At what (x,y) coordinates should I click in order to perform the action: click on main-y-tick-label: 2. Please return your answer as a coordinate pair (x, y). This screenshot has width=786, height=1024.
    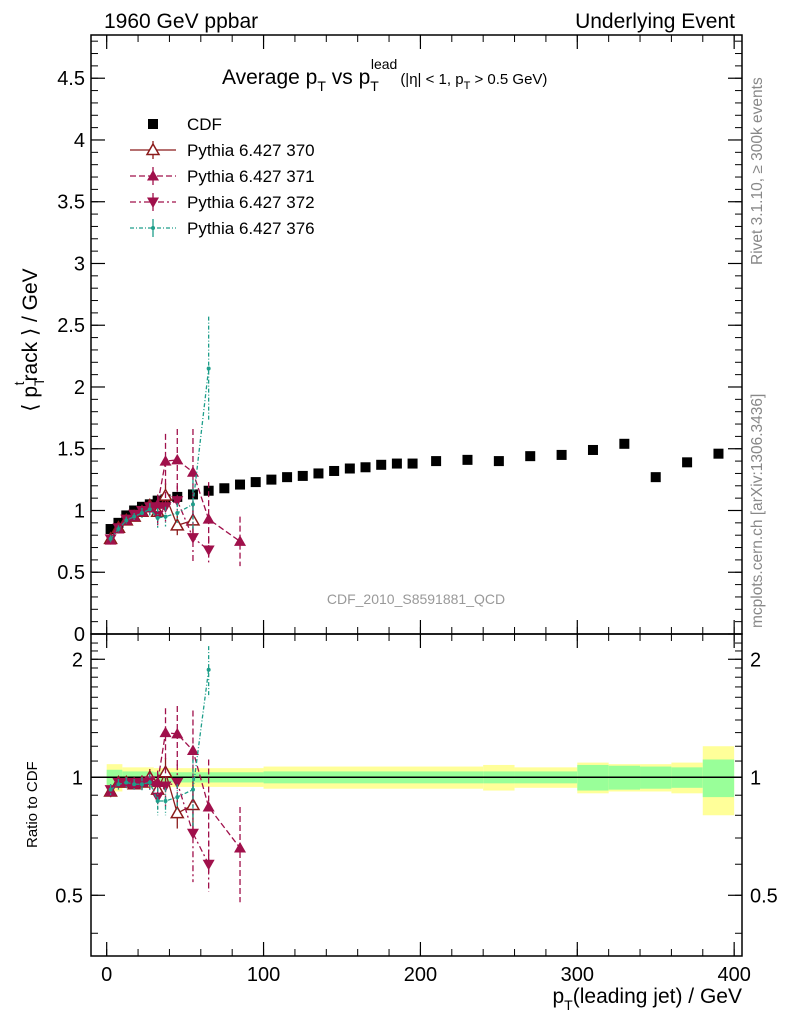
    Looking at the image, I should click on (79, 388).